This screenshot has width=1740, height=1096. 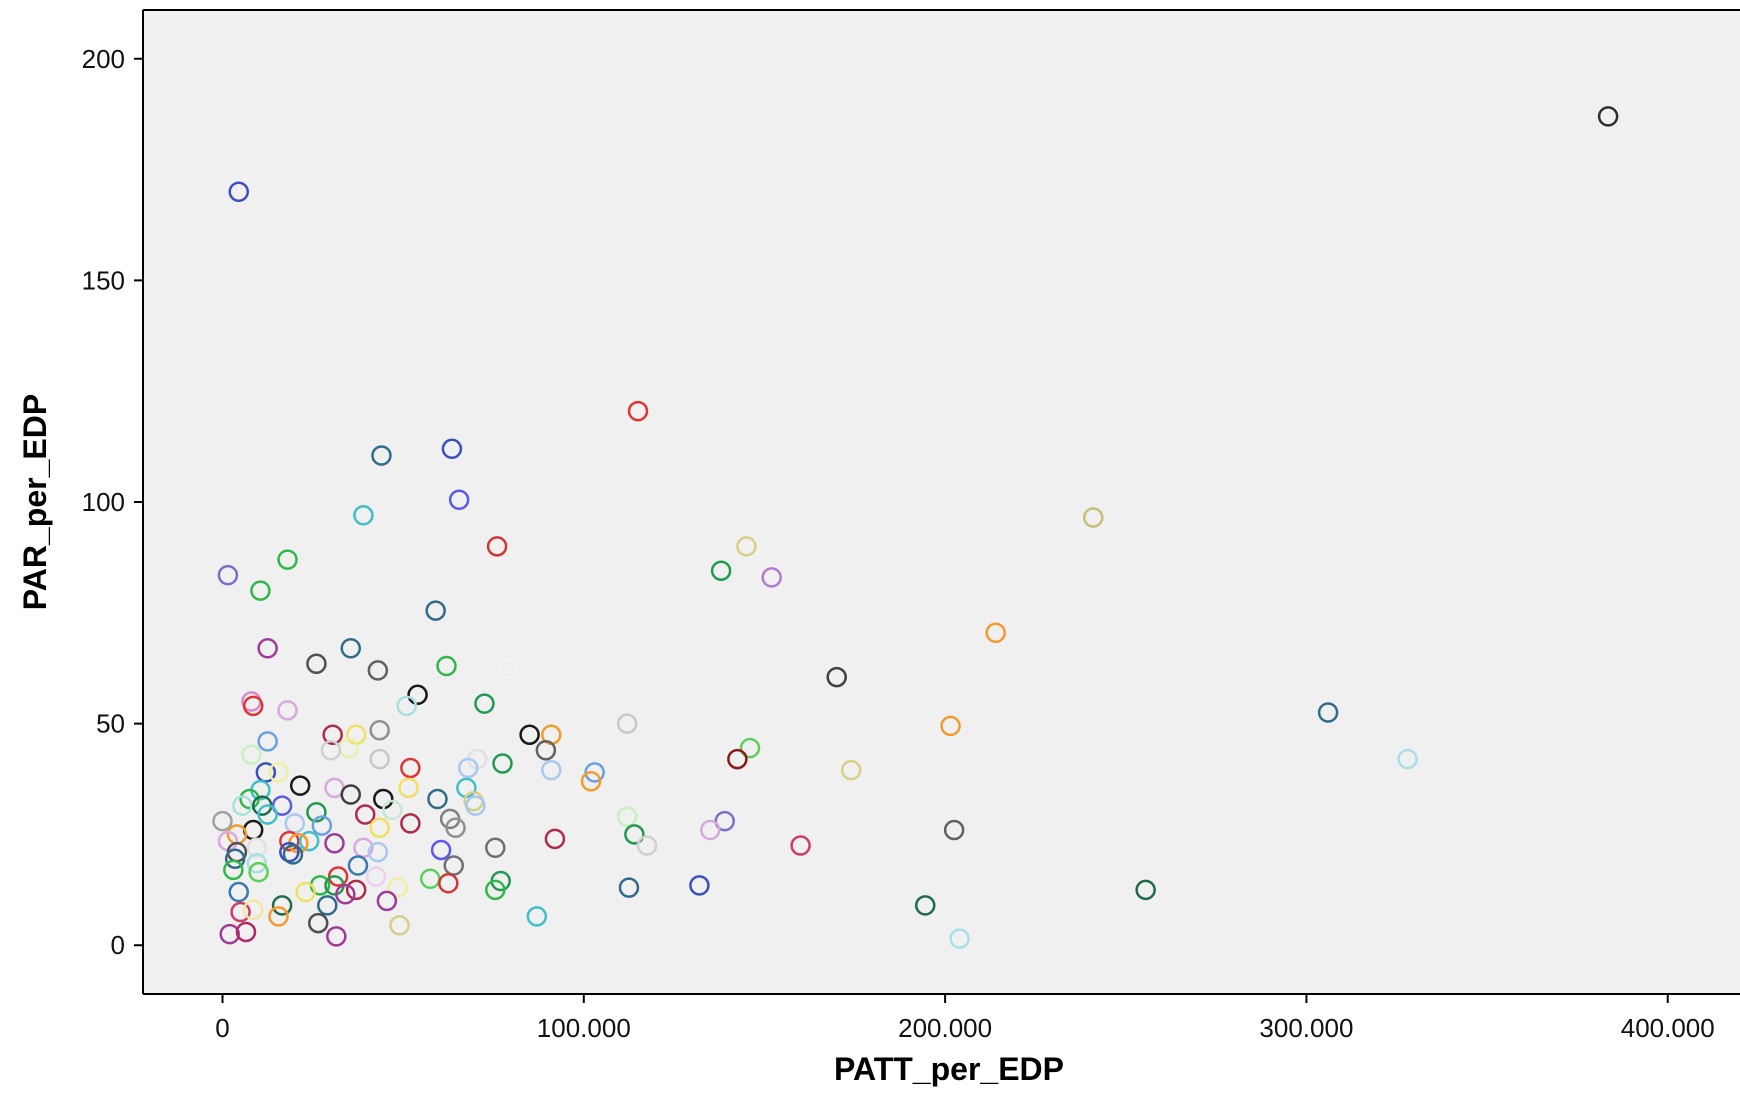 What do you see at coordinates (1668, 1028) in the screenshot?
I see `x-tick-label: 400.000` at bounding box center [1668, 1028].